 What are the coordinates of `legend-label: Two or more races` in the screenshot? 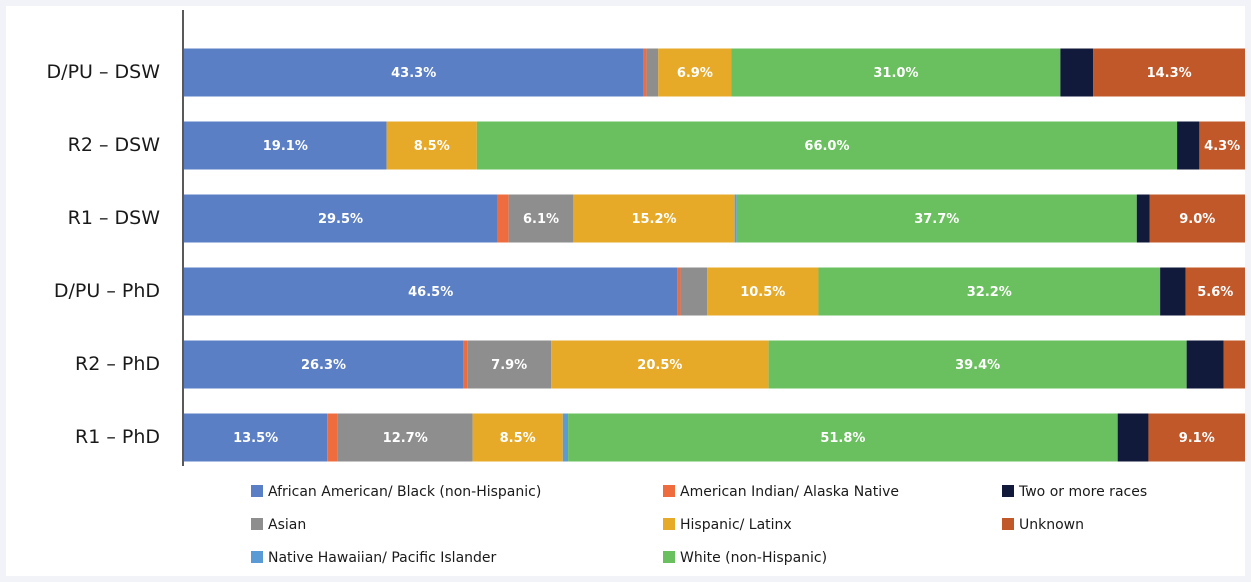 It's located at (1082, 492).